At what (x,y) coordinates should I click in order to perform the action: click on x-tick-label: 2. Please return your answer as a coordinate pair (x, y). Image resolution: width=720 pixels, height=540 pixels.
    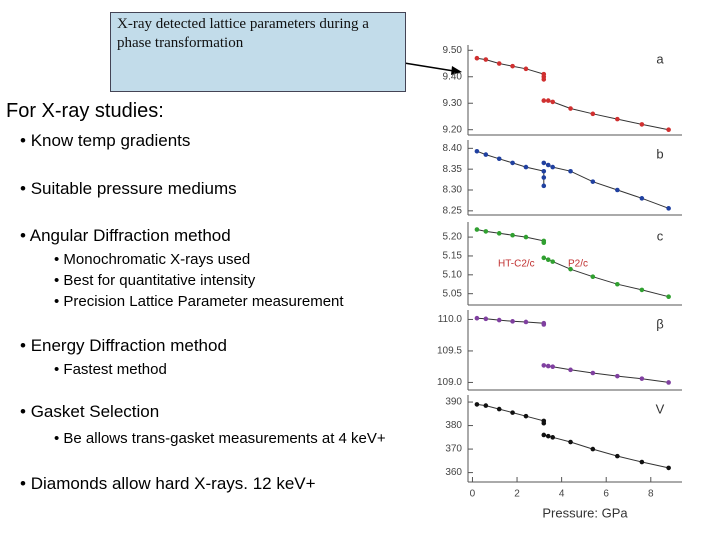
    Looking at the image, I should click on (517, 494).